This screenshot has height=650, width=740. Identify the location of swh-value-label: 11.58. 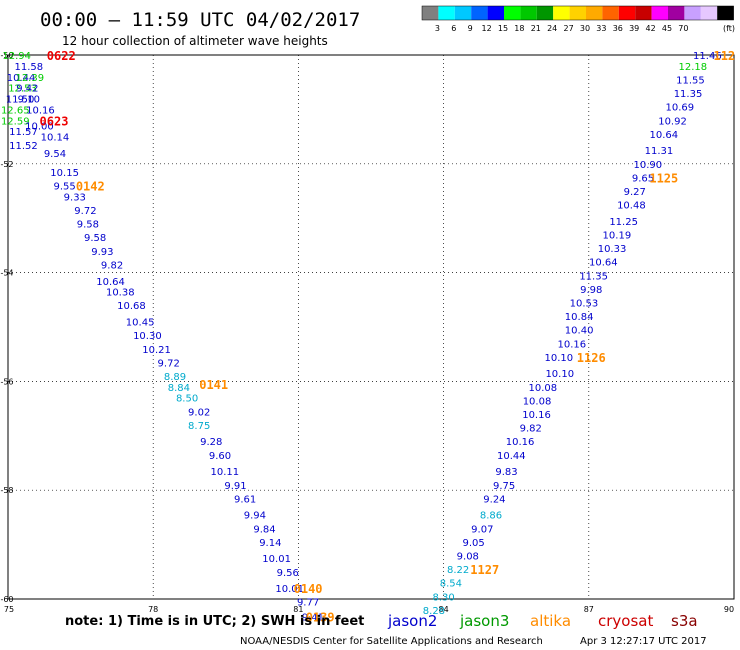
(28, 67).